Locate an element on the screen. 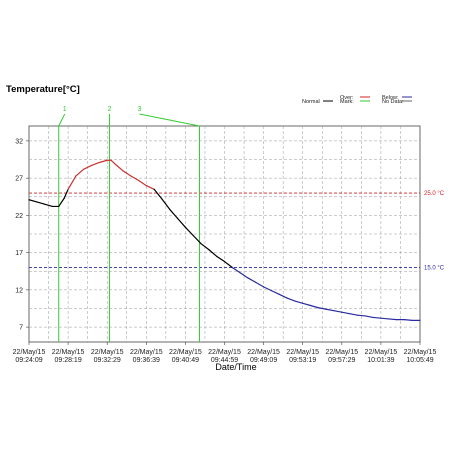  x-tick-time: 09:57:29 is located at coordinates (341, 360).